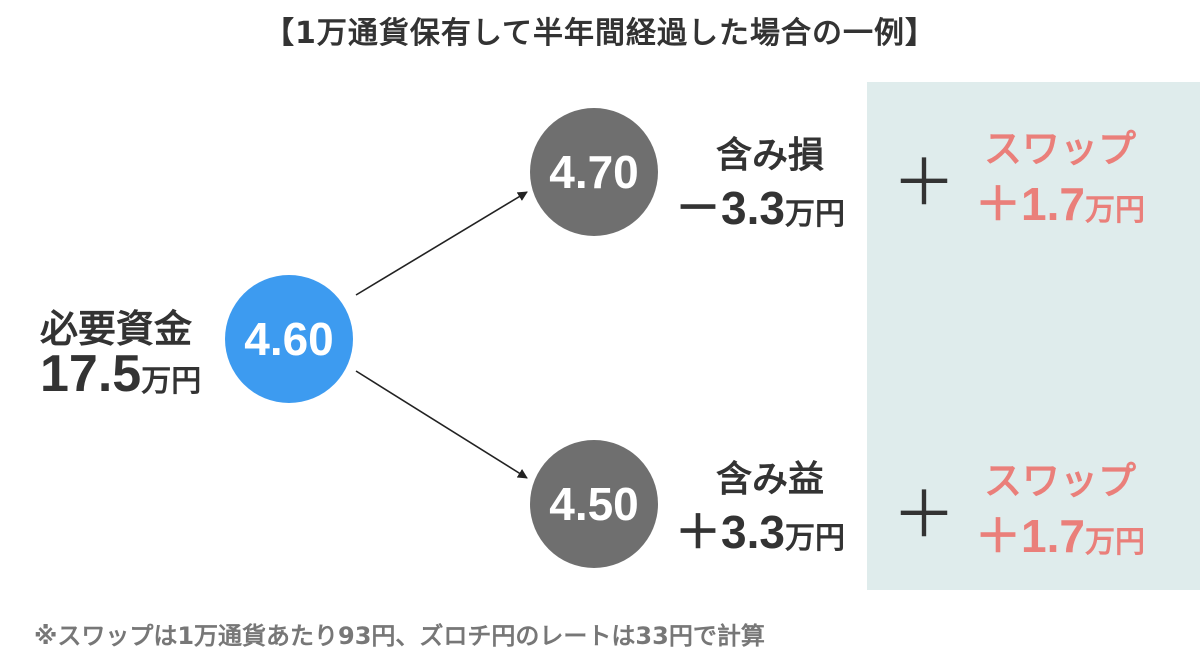  I want to click on unrealized-gain-amount: ＋3.3万円, so click(760, 529).